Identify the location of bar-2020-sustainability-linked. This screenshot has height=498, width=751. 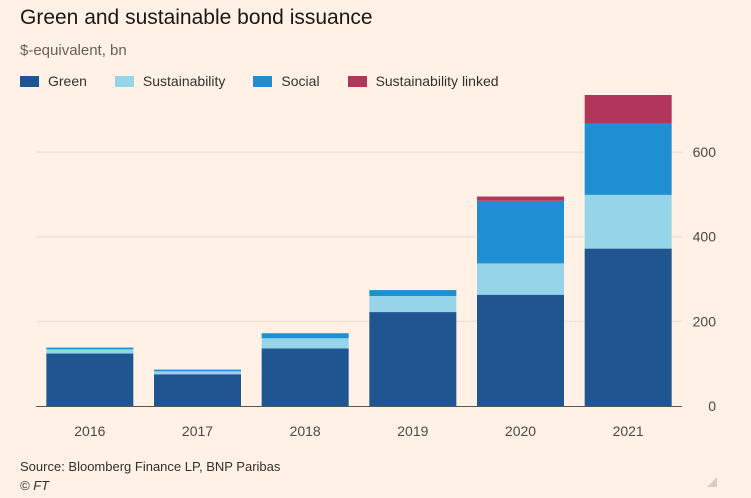
(520, 198).